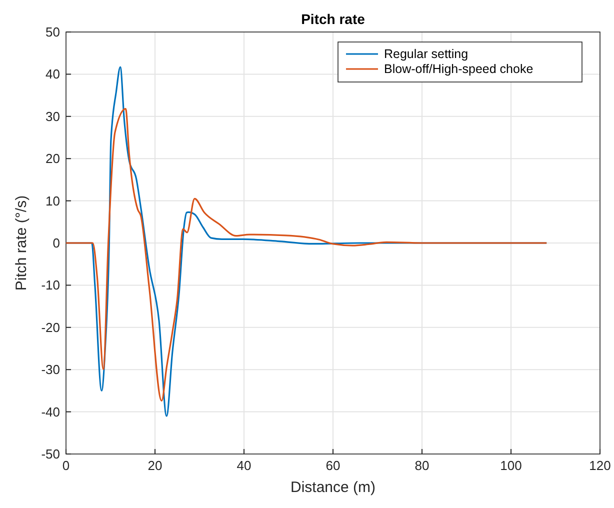 This screenshot has width=614, height=508. What do you see at coordinates (53, 200) in the screenshot?
I see `y-tick-label: 10` at bounding box center [53, 200].